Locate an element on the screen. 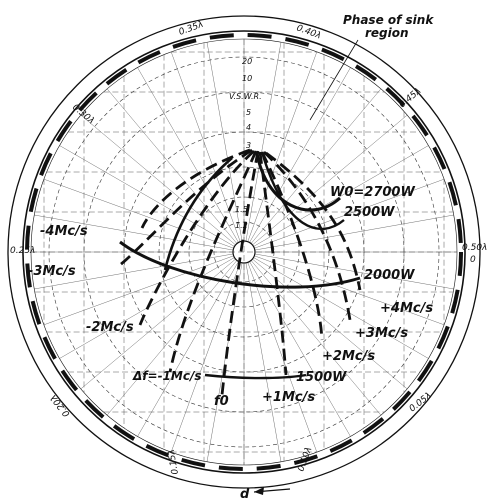 The image size is (489, 504). freq-label-plus3: +3Mc/s is located at coordinates (381, 333).